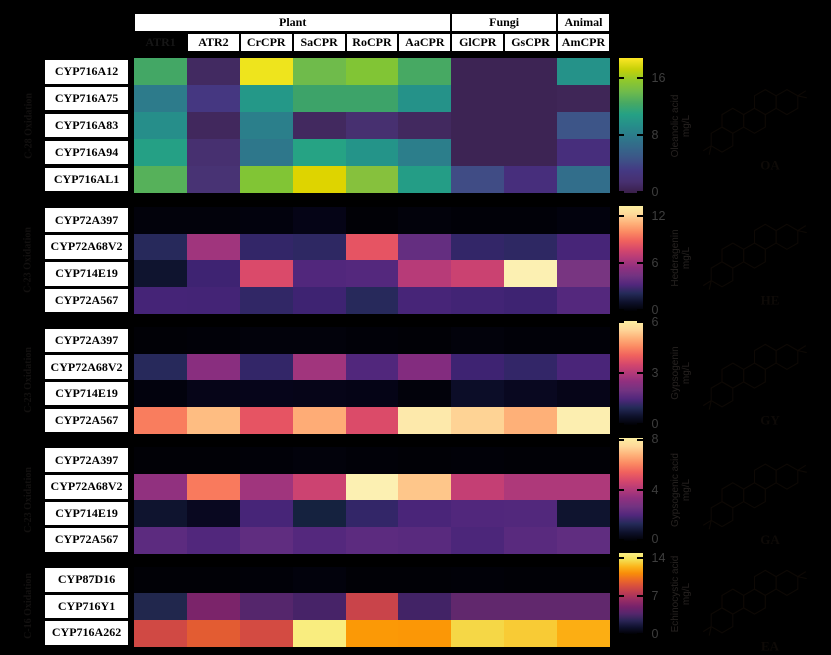 The height and width of the screenshot is (655, 831). Describe the element at coordinates (770, 299) in the screenshot. I see `svg-text: HE` at that location.